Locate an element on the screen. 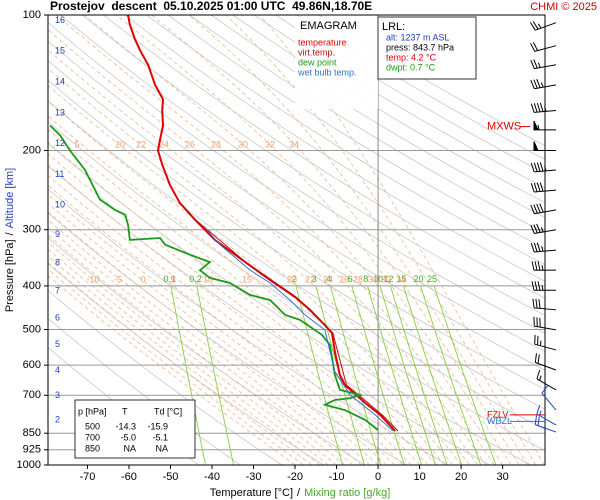  mixing-ratio-label: 10 is located at coordinates (378, 279).